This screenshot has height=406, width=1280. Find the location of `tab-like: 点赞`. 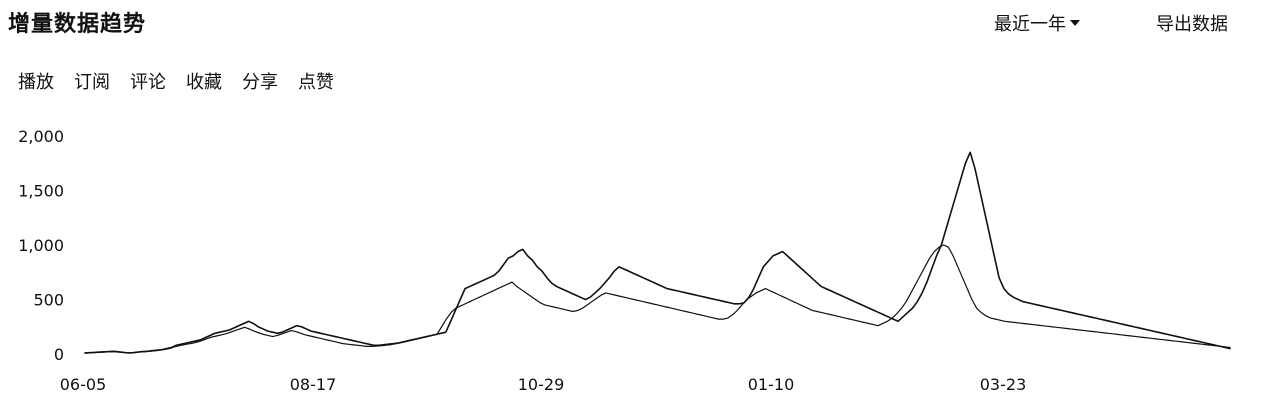

tab-like: 点赞 is located at coordinates (316, 82).